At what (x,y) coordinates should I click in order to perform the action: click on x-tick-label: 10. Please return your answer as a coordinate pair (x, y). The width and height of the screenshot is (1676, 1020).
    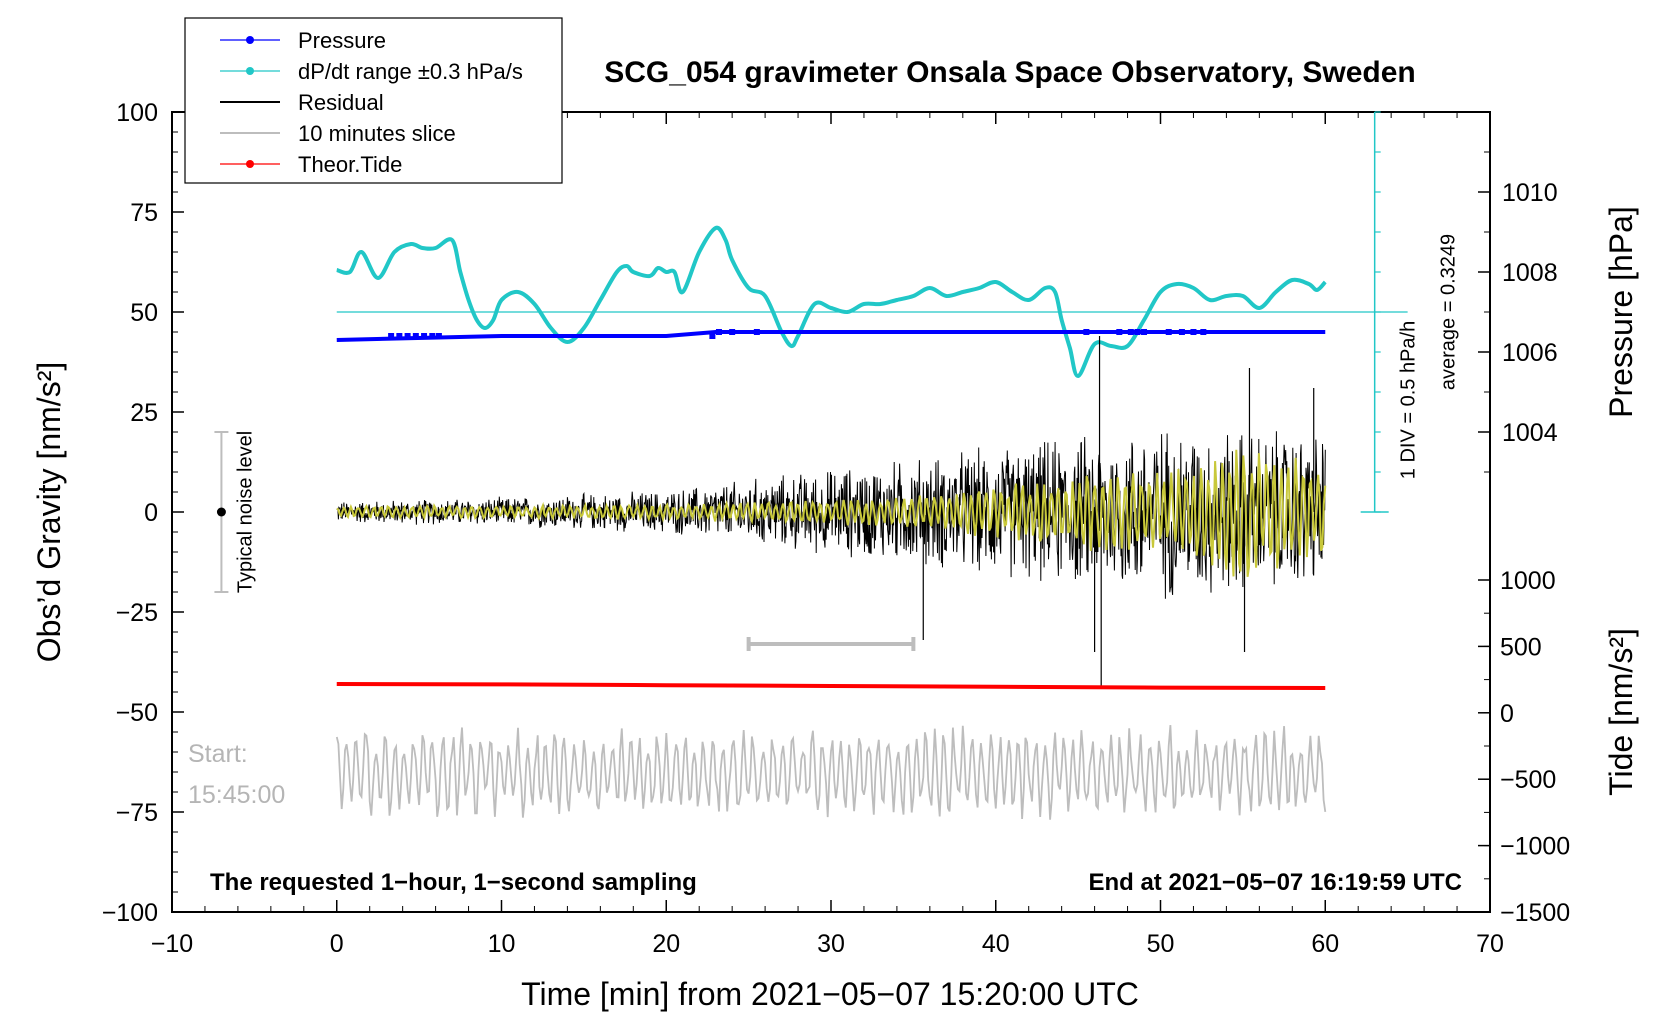
    Looking at the image, I should click on (502, 944).